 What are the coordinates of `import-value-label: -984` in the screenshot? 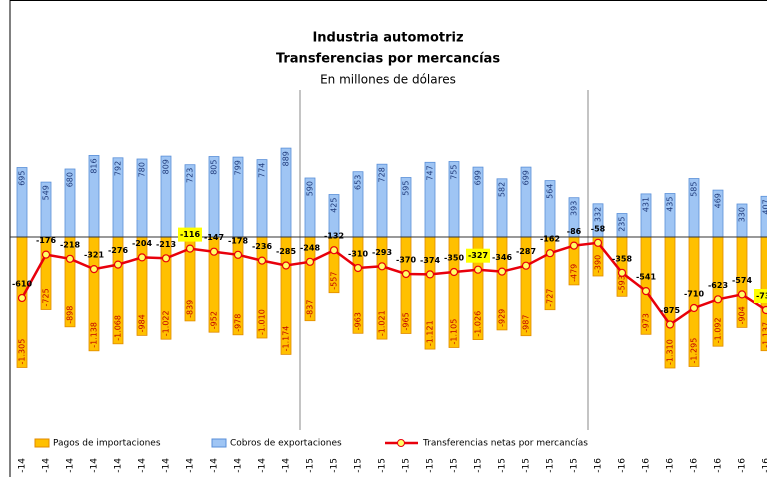 It's located at (142, 323).